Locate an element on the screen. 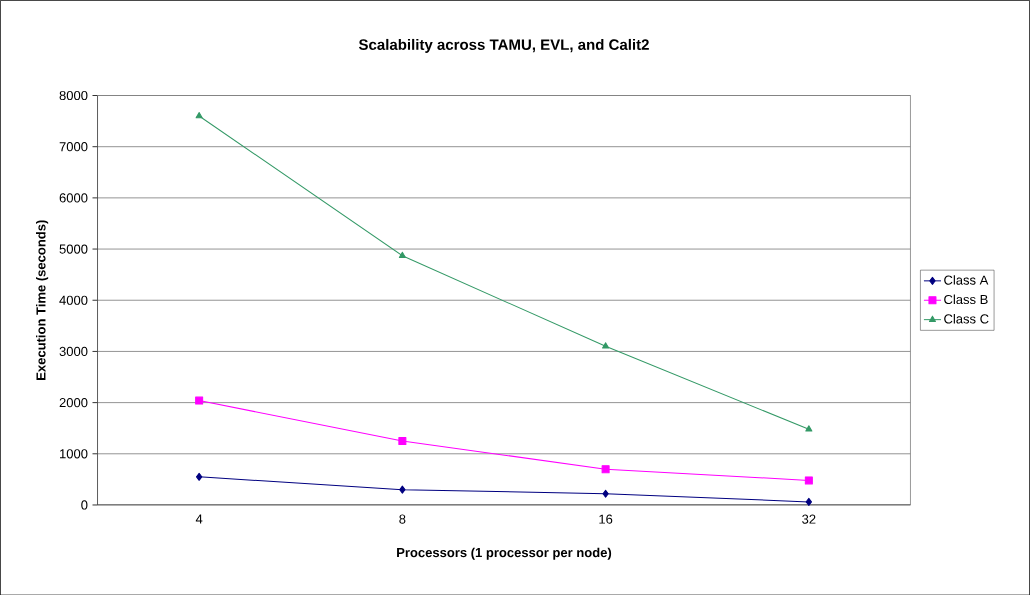 Image resolution: width=1030 pixels, height=595 pixels. x-axis-title: Processors (1 processor per node) is located at coordinates (504, 553).